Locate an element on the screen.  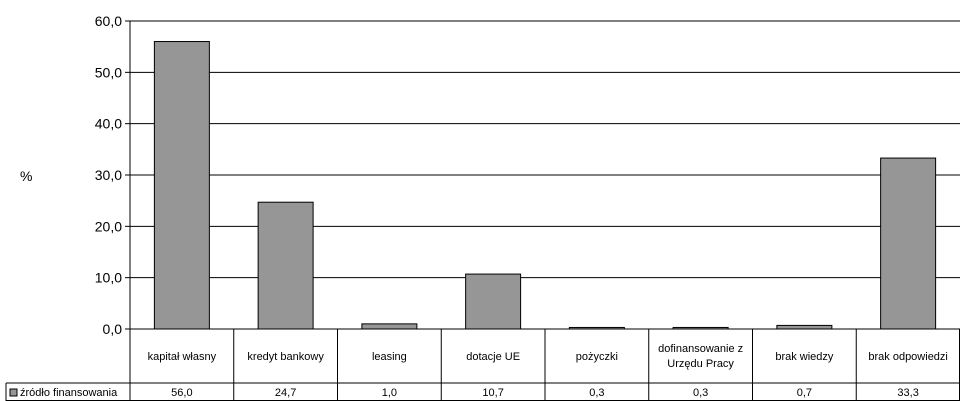
category-label: kapitał własny is located at coordinates (182, 357).